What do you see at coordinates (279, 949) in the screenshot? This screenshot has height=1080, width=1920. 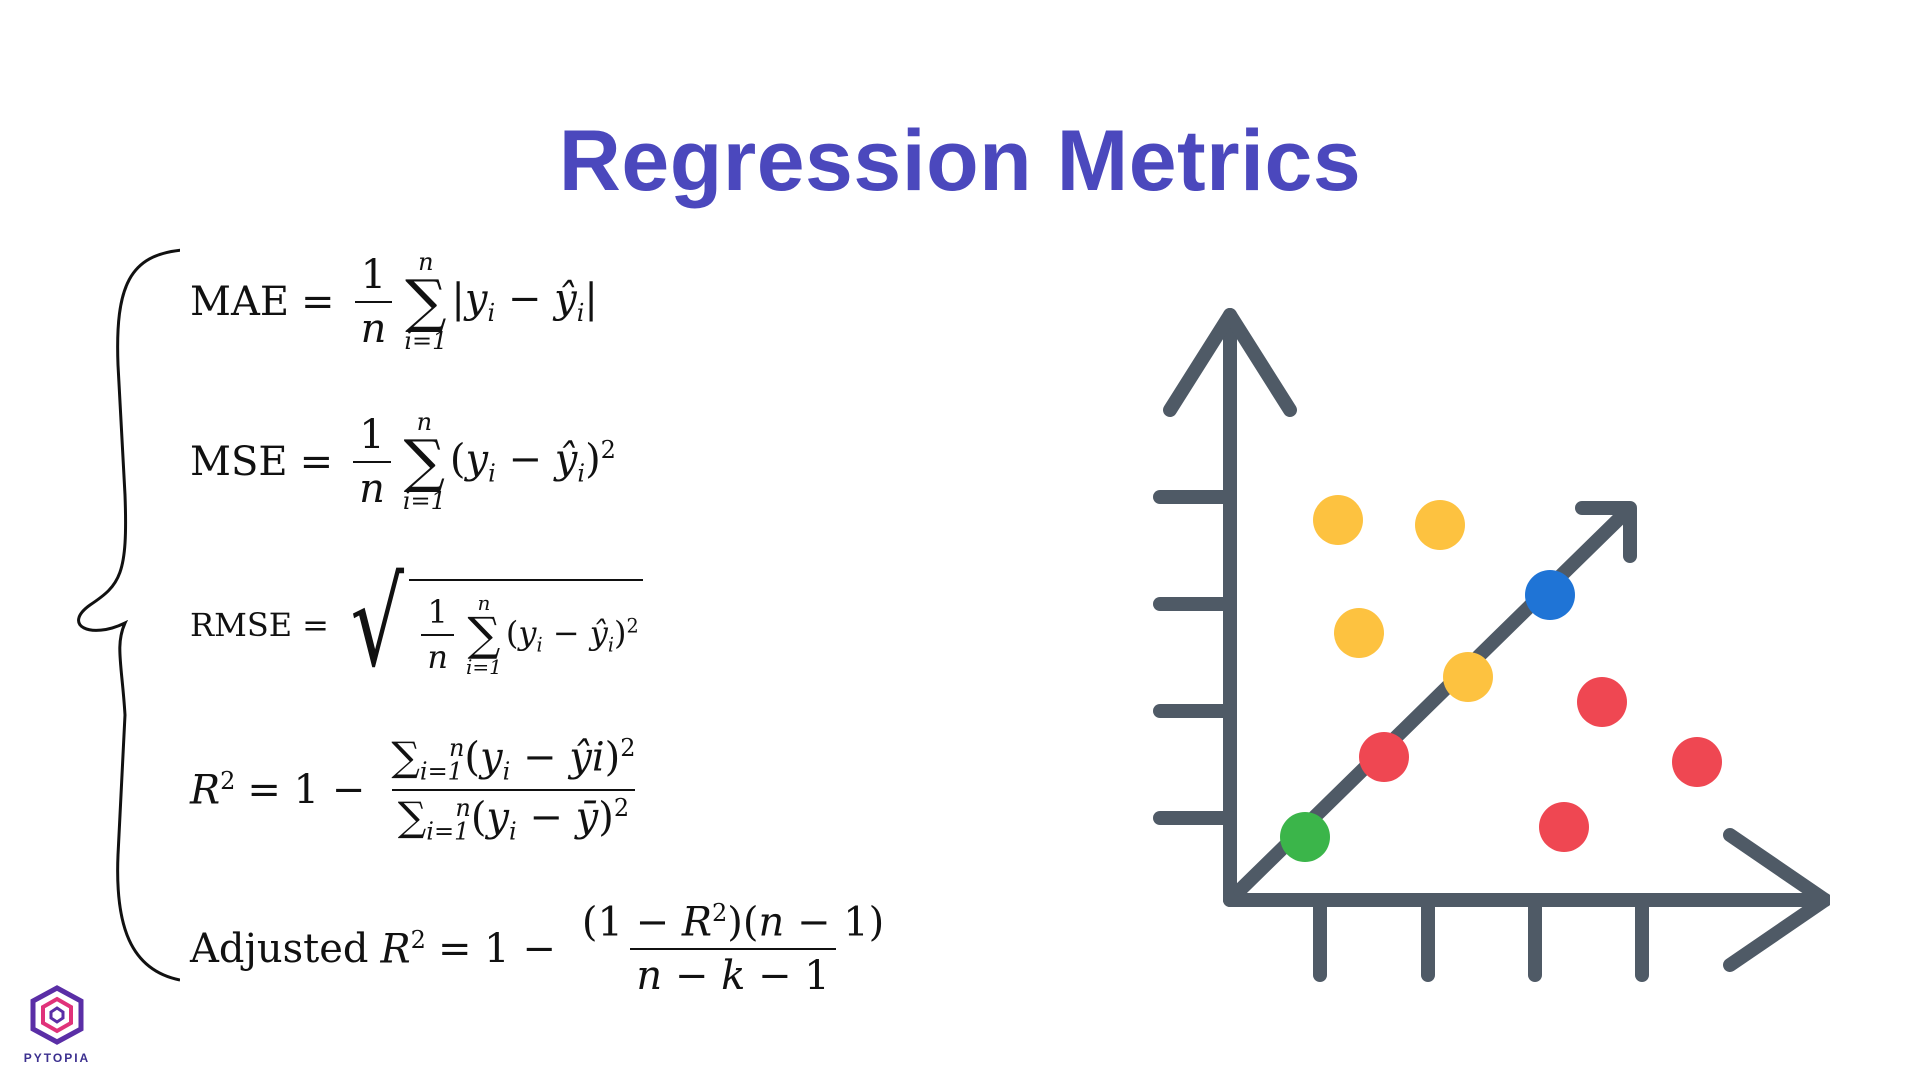 I see `adjusted-label: Adjusted` at bounding box center [279, 949].